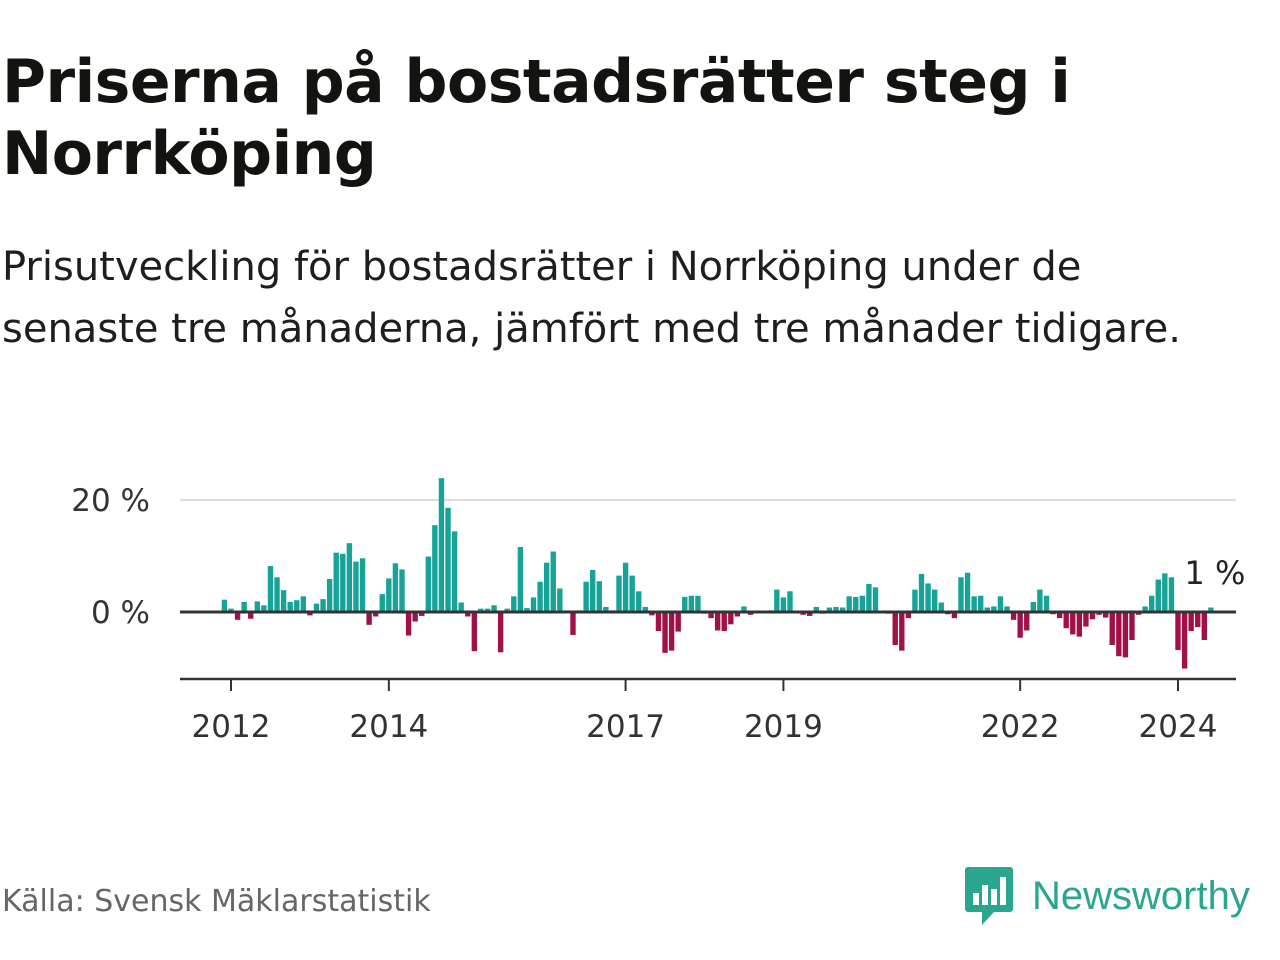  Describe the element at coordinates (231, 727) in the screenshot. I see `x-tick-label: 2012` at that location.